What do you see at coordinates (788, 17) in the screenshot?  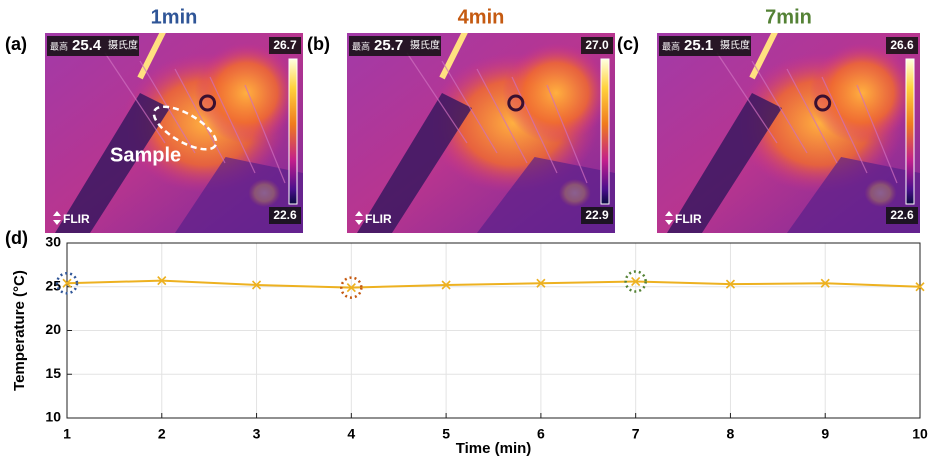 I see `panel-title: 7min` at bounding box center [788, 17].